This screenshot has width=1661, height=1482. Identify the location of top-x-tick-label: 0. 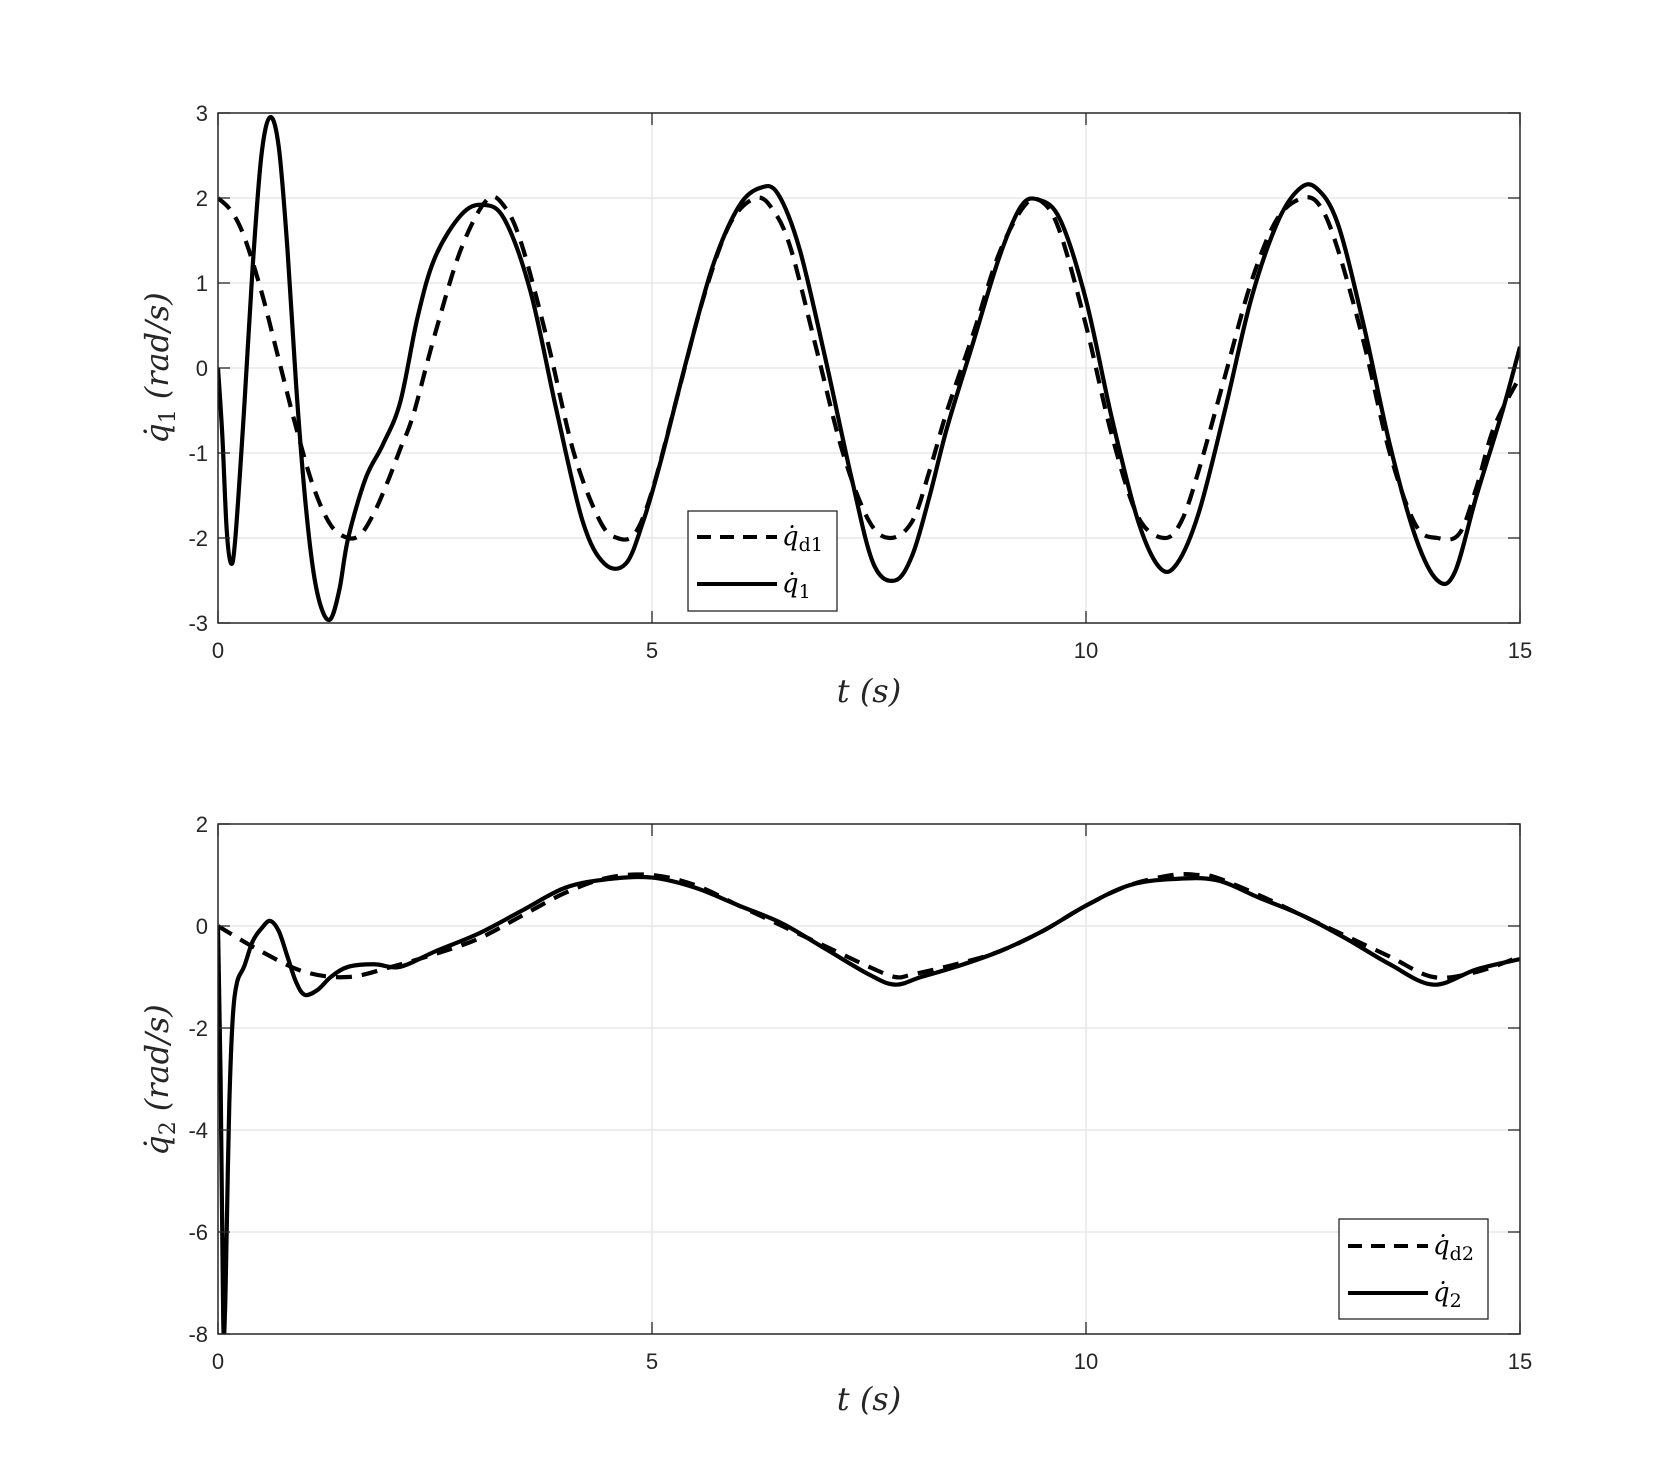
(218, 650).